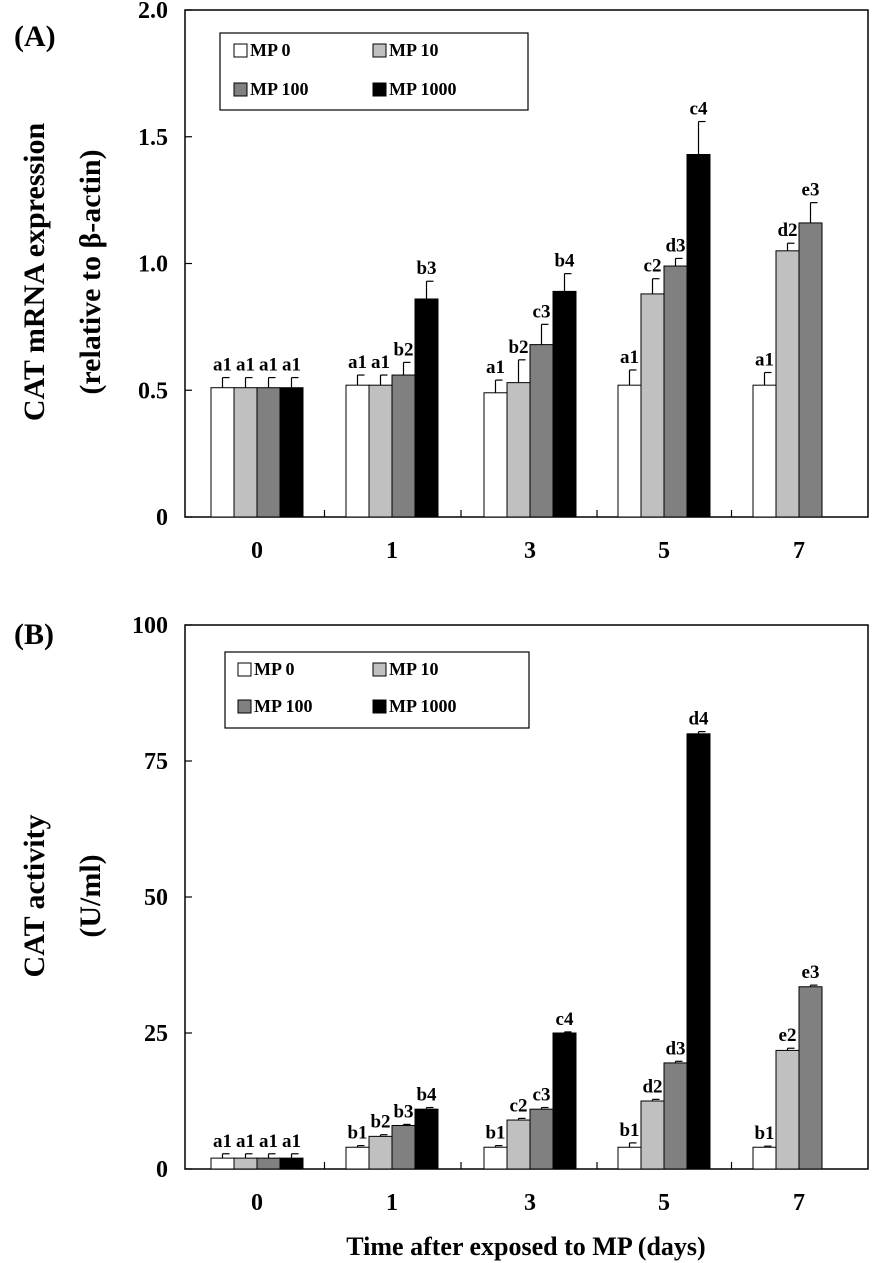 Image resolution: width=886 pixels, height=1263 pixels. Describe the element at coordinates (811, 972) in the screenshot. I see `panel-b-significance-label: e3` at that location.